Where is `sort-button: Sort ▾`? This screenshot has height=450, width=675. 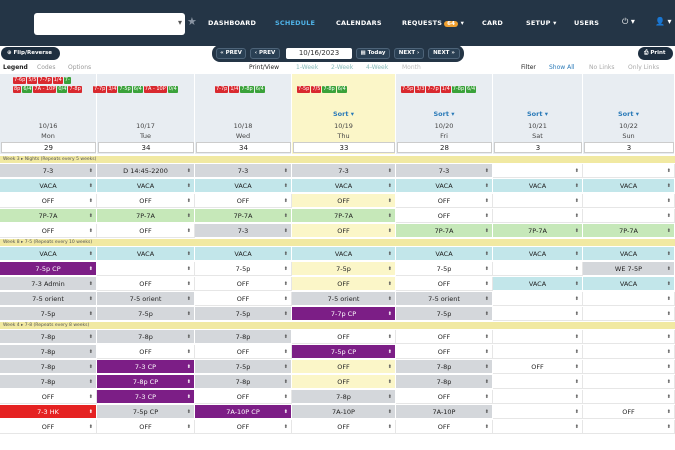
sort-button: Sort ▾ is located at coordinates (444, 114).